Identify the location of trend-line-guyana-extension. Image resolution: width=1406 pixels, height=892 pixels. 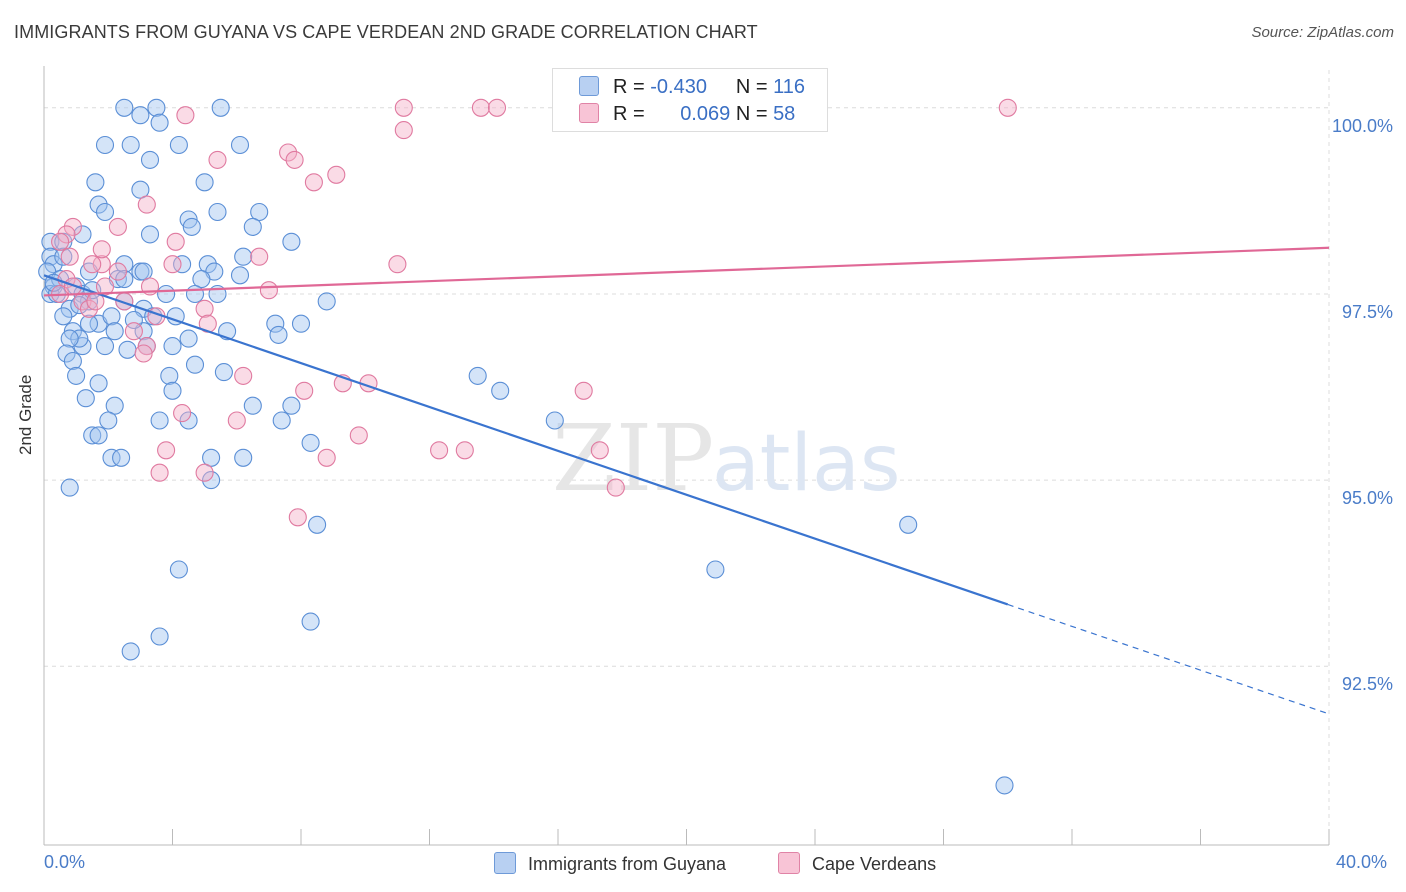
(1168, 659).